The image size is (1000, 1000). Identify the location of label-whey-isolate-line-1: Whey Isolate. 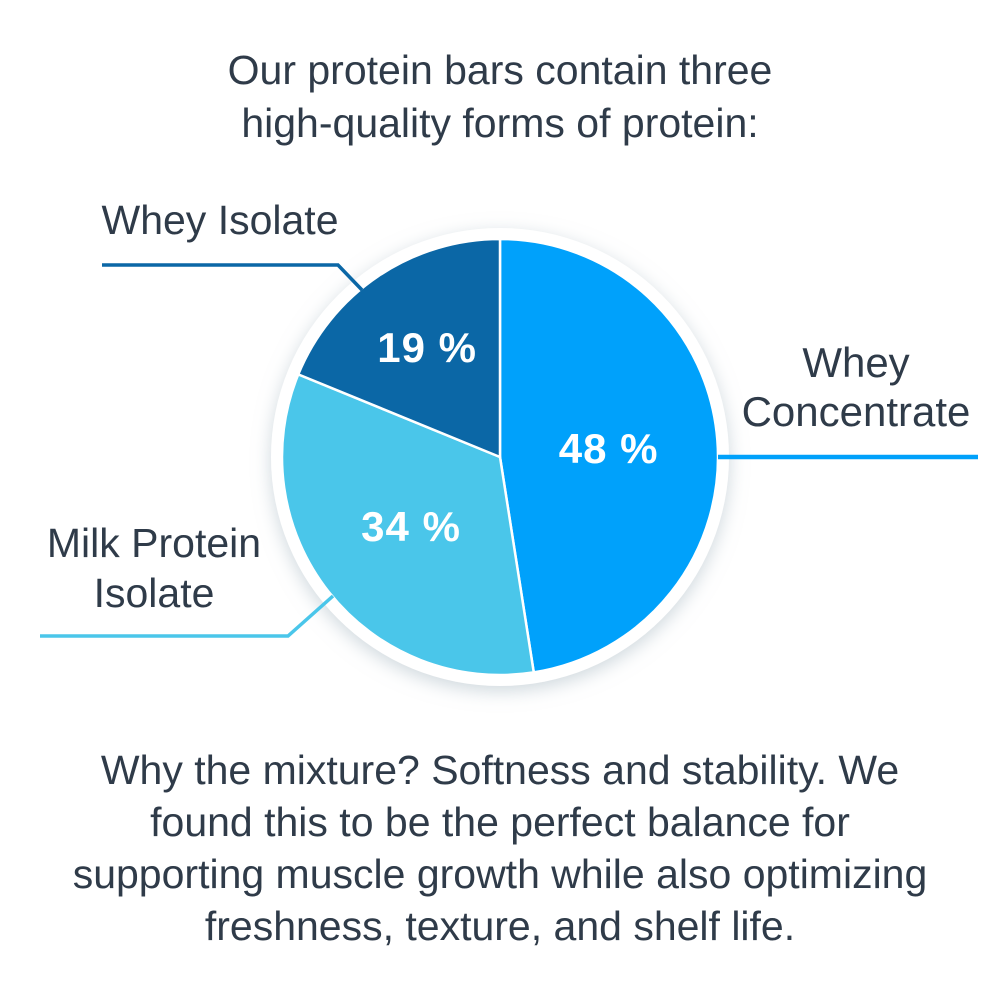
(220, 220).